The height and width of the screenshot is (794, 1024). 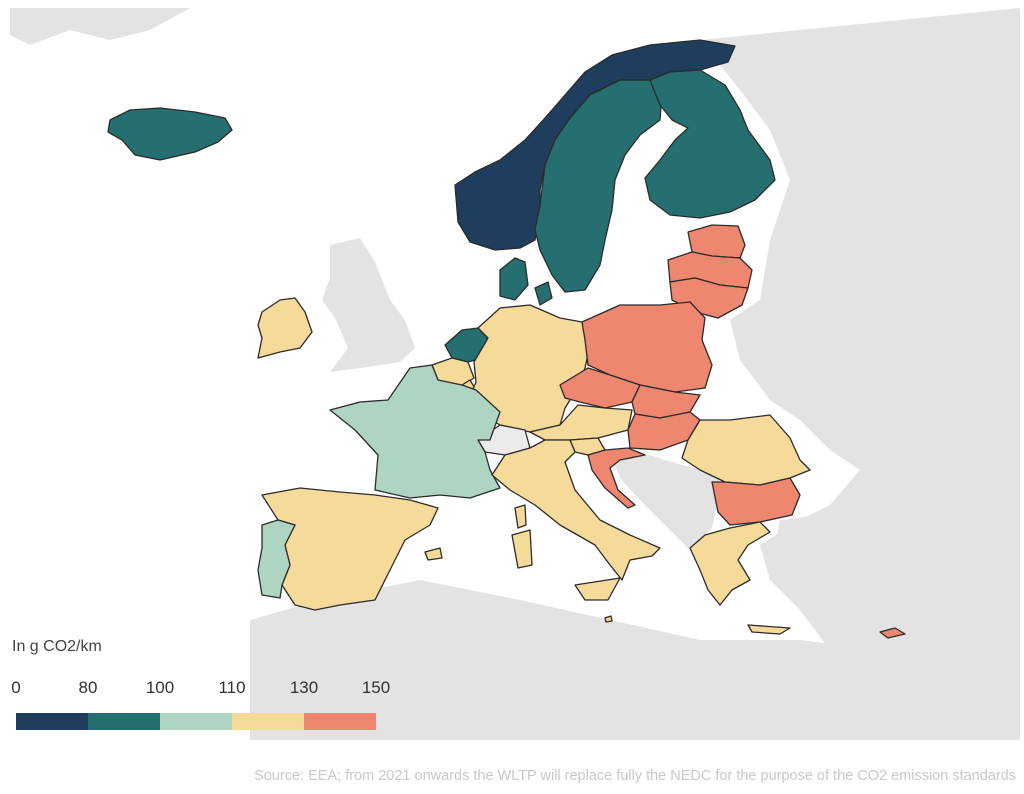 I want to click on legend-tick-110: 110, so click(x=232, y=687).